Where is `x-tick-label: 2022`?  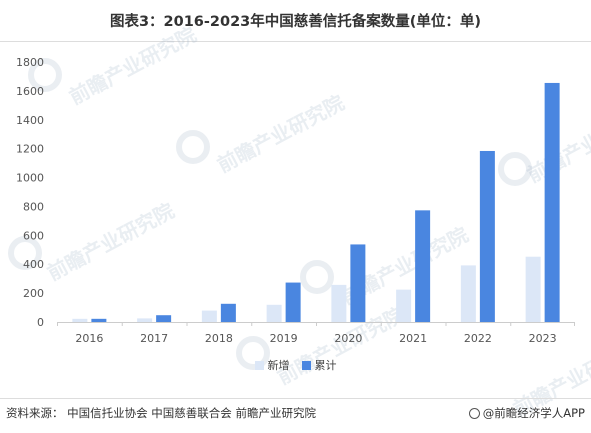 x-tick-label: 2022 is located at coordinates (478, 338).